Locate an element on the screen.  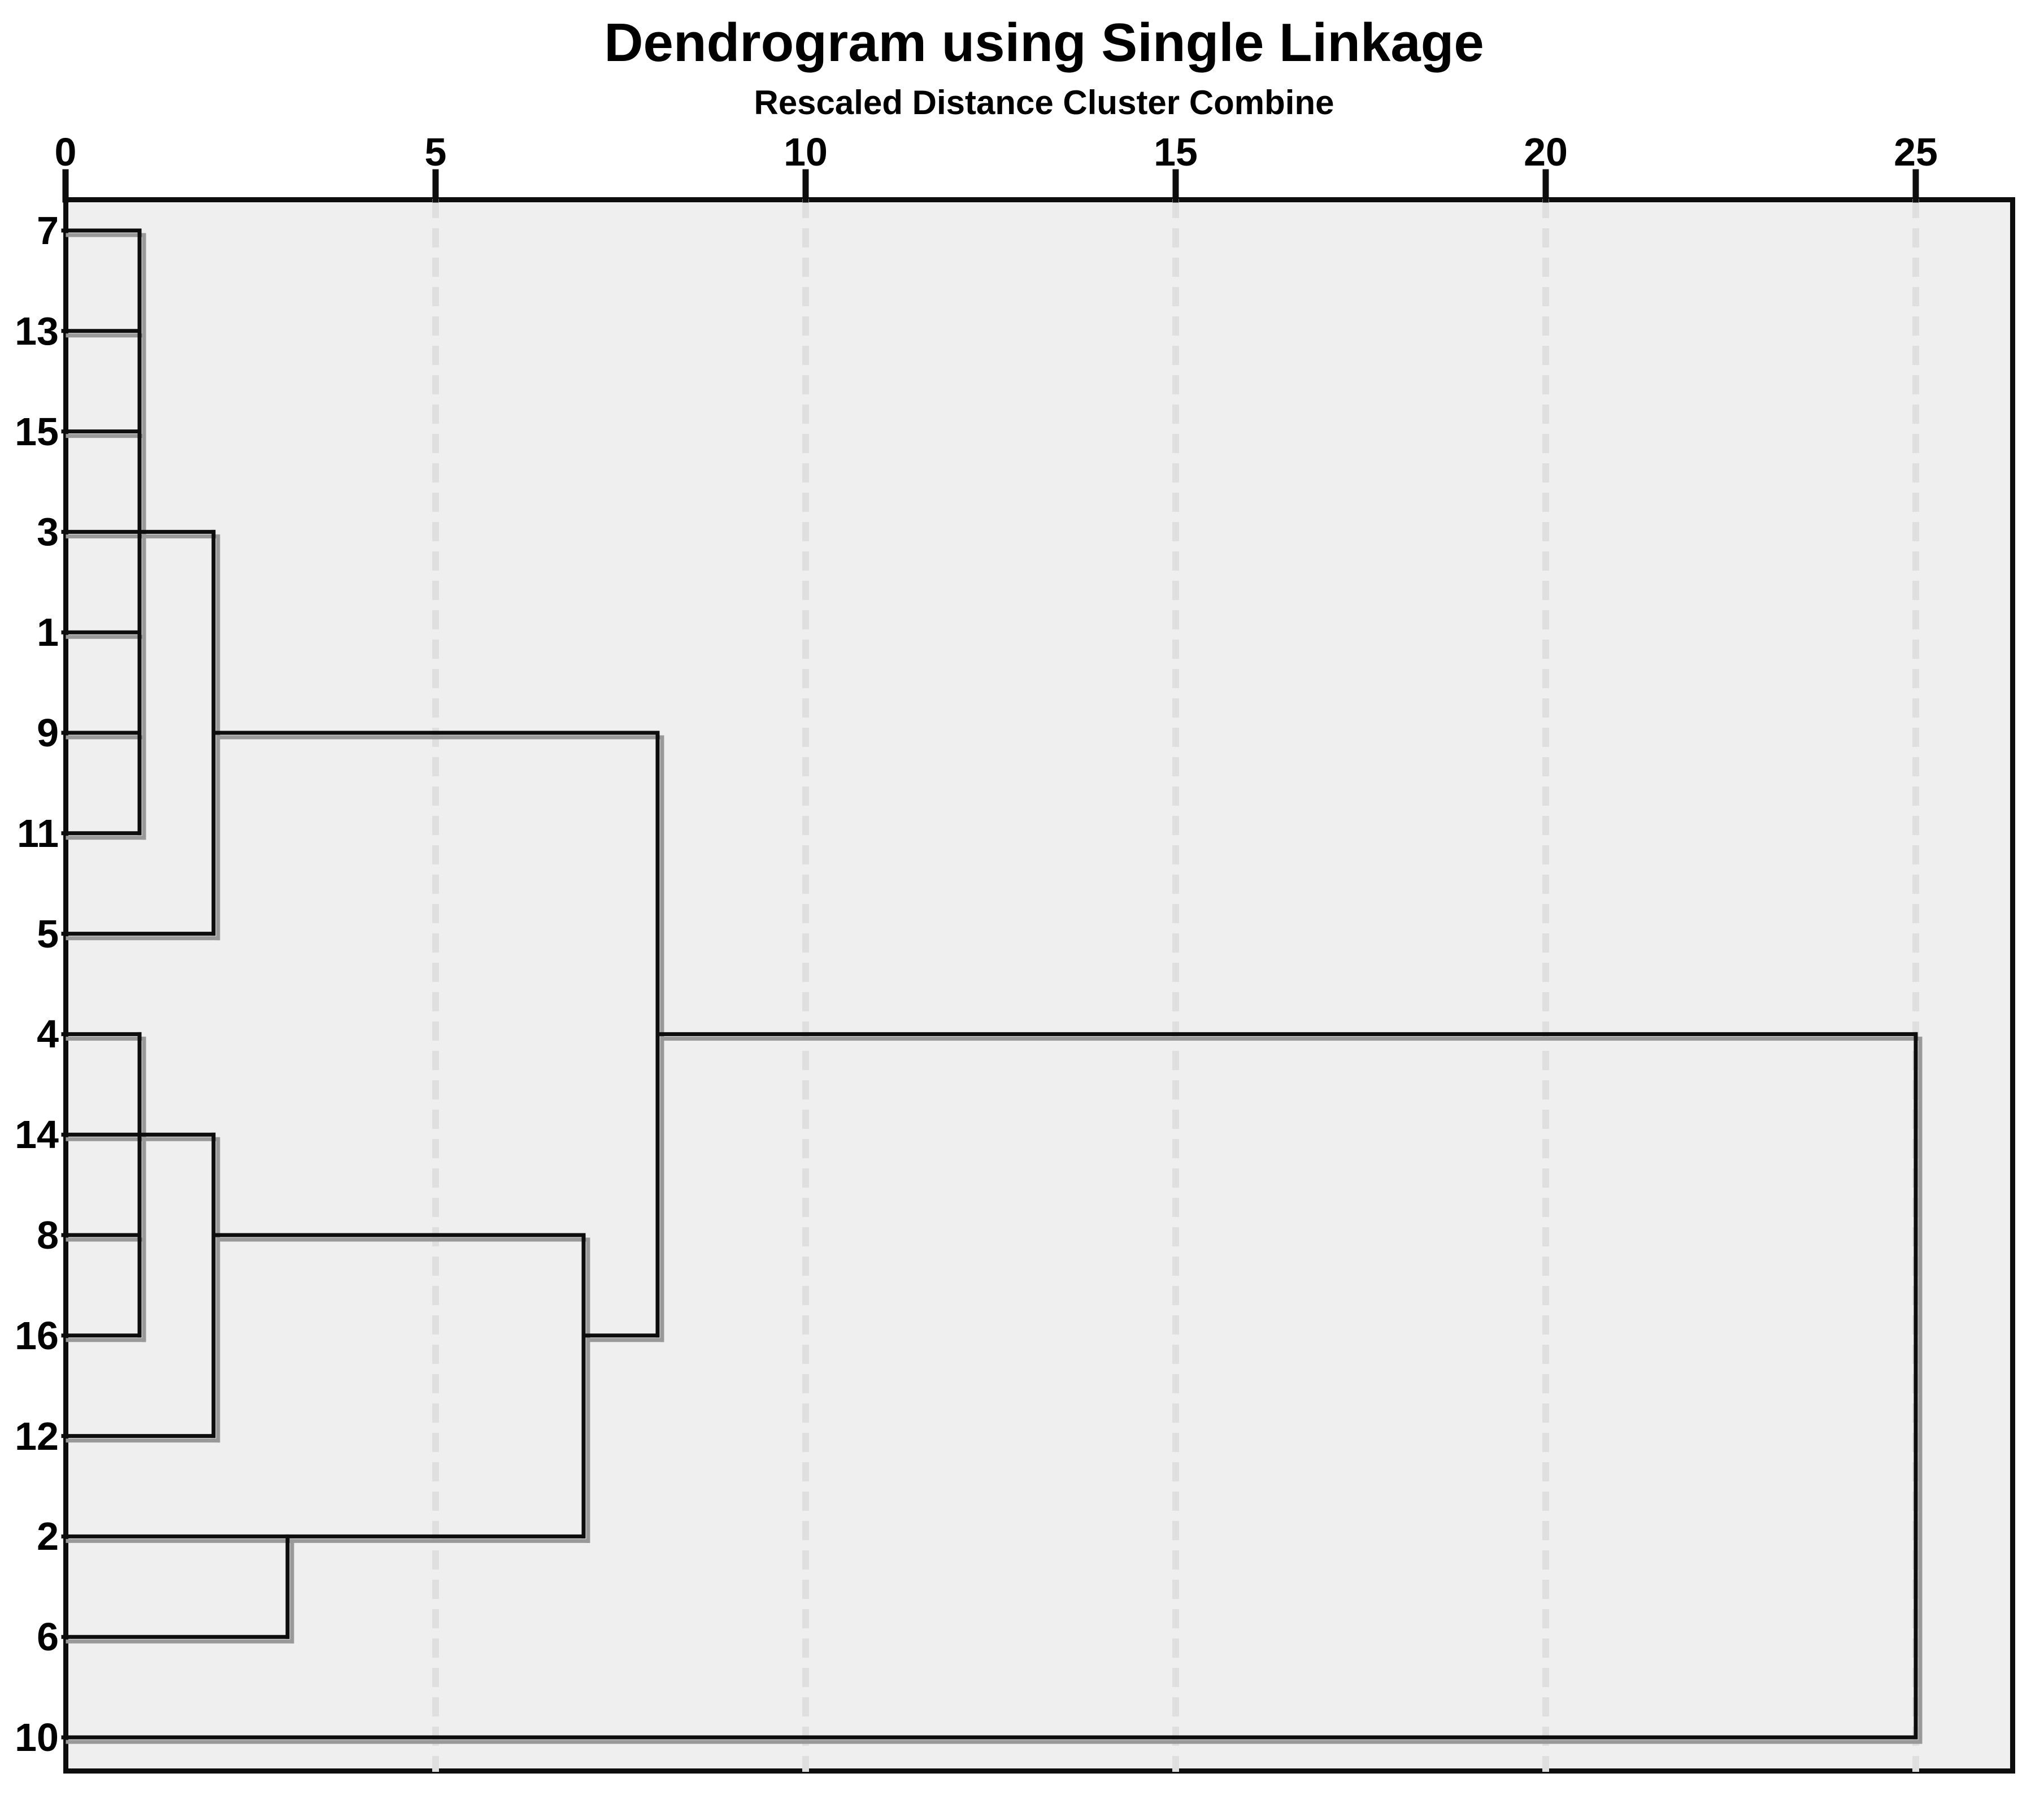
chart-subtitle: Rescaled Distance Cluster Combine is located at coordinates (1044, 102).